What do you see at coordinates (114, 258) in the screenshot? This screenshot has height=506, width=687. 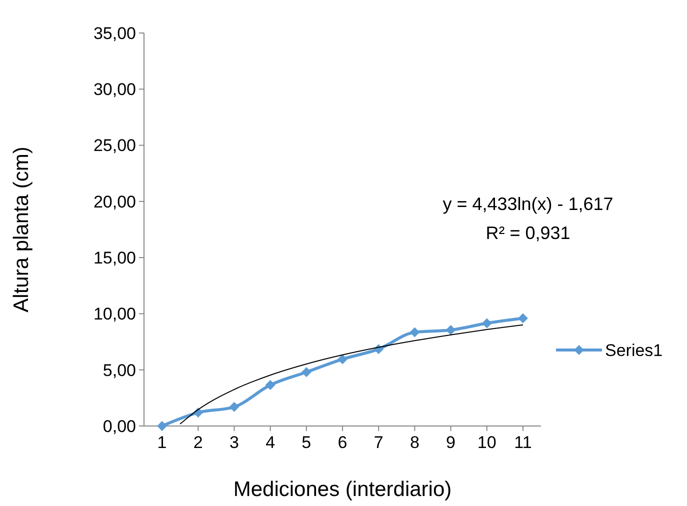 I see `y-tick-label: 15,00` at bounding box center [114, 258].